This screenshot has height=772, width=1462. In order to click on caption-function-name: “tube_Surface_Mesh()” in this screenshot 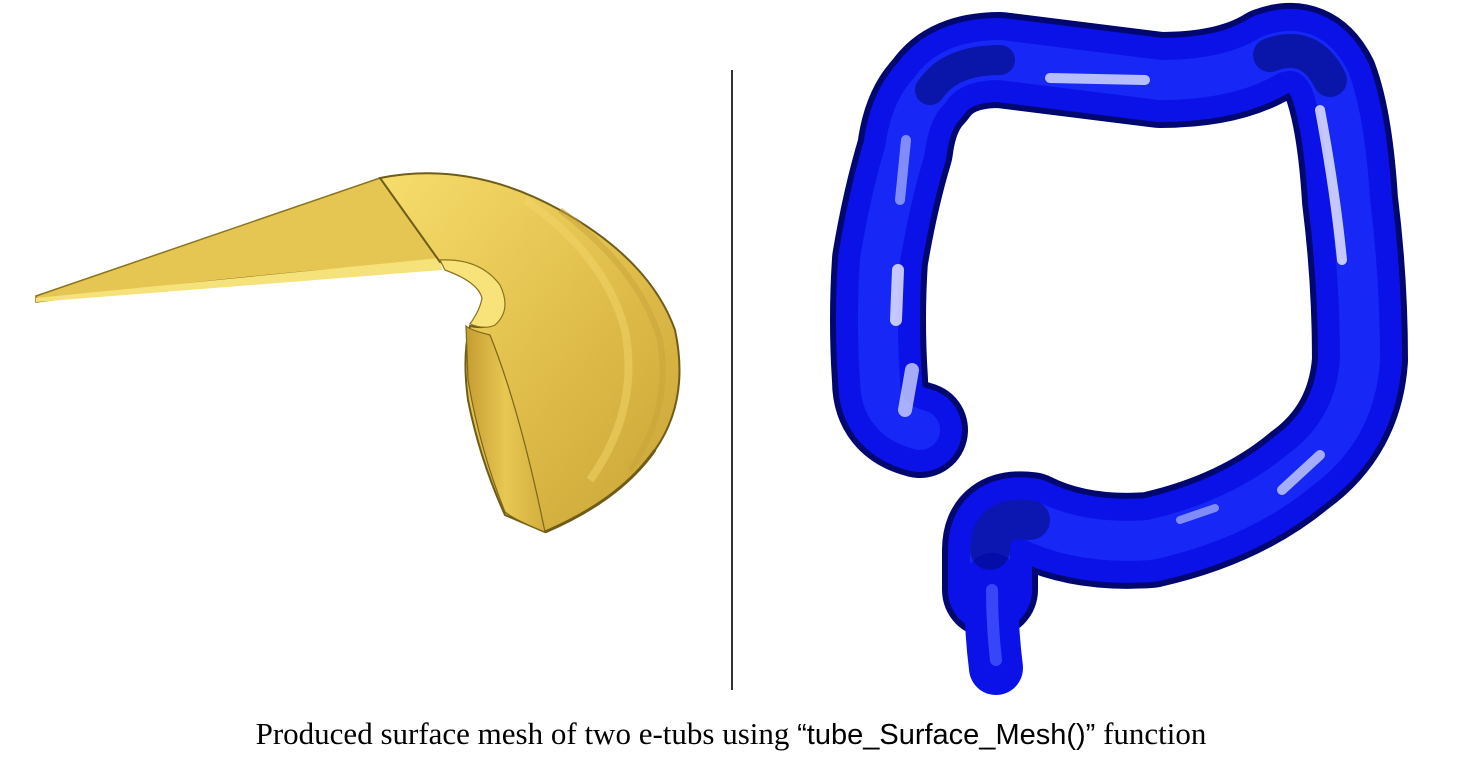, I will do `click(946, 735)`.